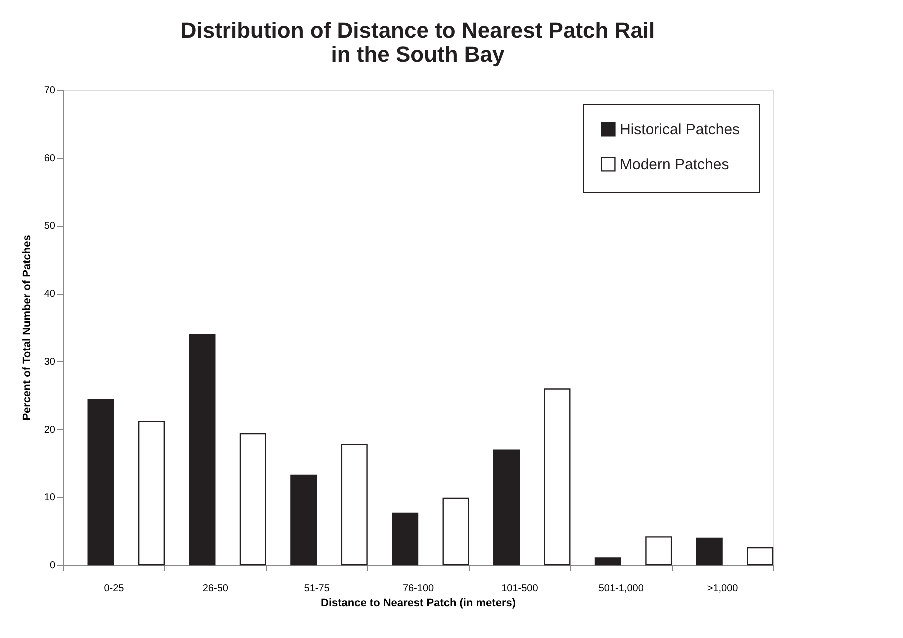  What do you see at coordinates (723, 589) in the screenshot?
I see `x-tick-label: >1,000` at bounding box center [723, 589].